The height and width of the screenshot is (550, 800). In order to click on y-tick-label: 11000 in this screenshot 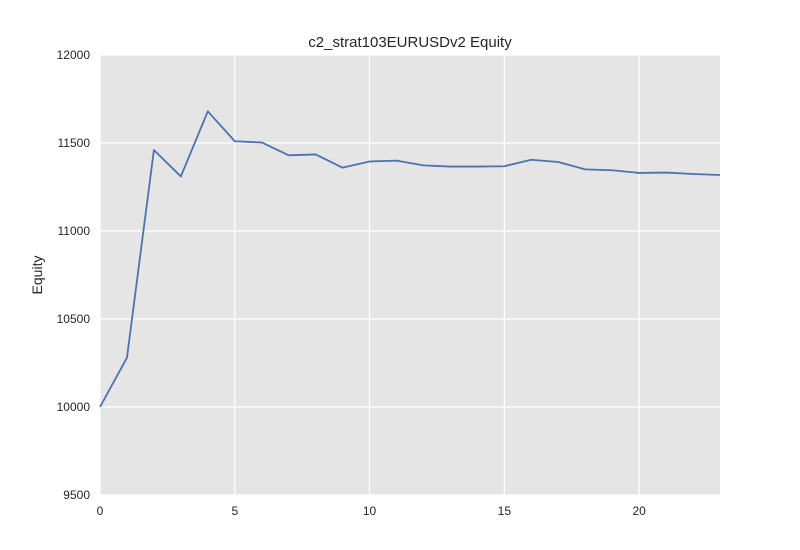, I will do `click(74, 231)`.